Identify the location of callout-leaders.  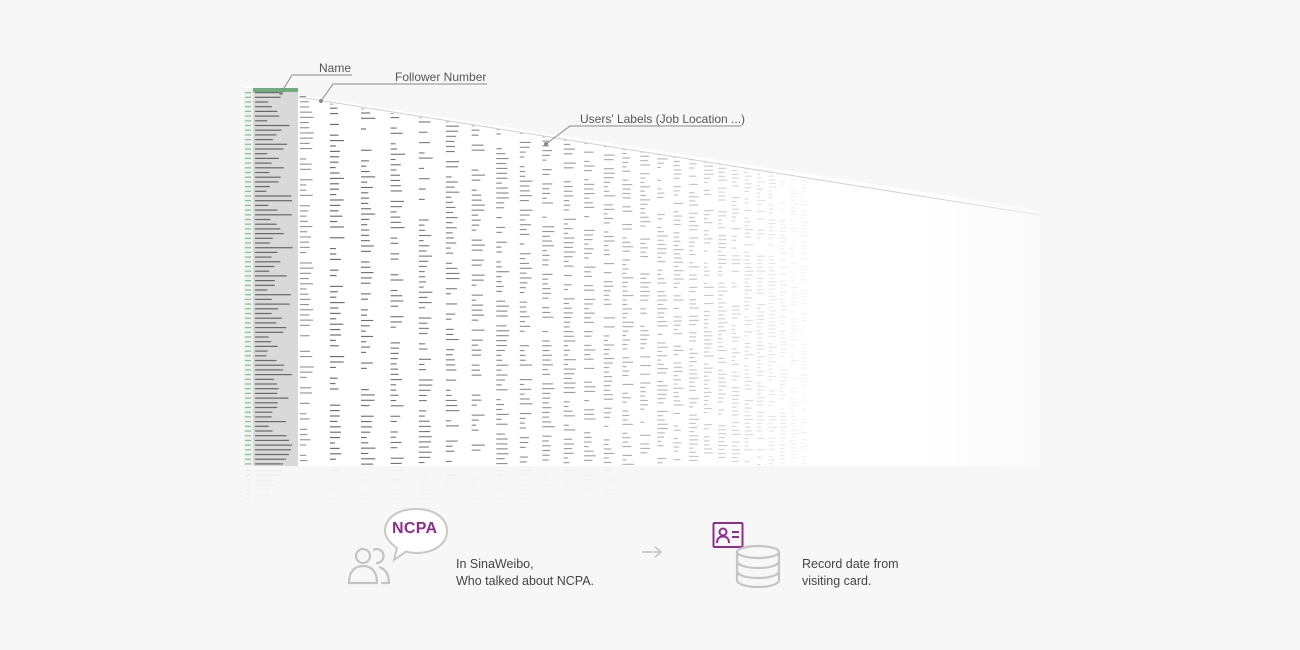
(510, 110).